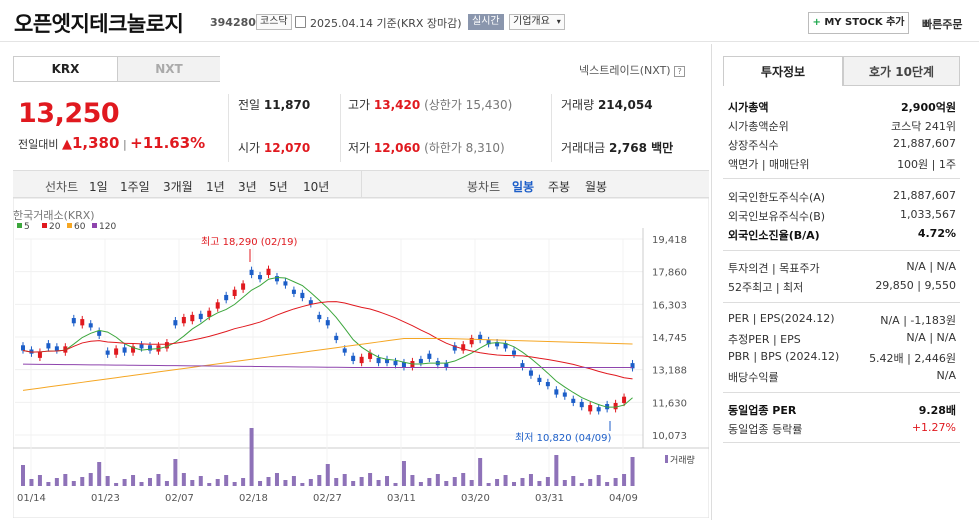 The image size is (979, 520). What do you see at coordinates (247, 187) in the screenshot?
I see `period-3y: 3년` at bounding box center [247, 187].